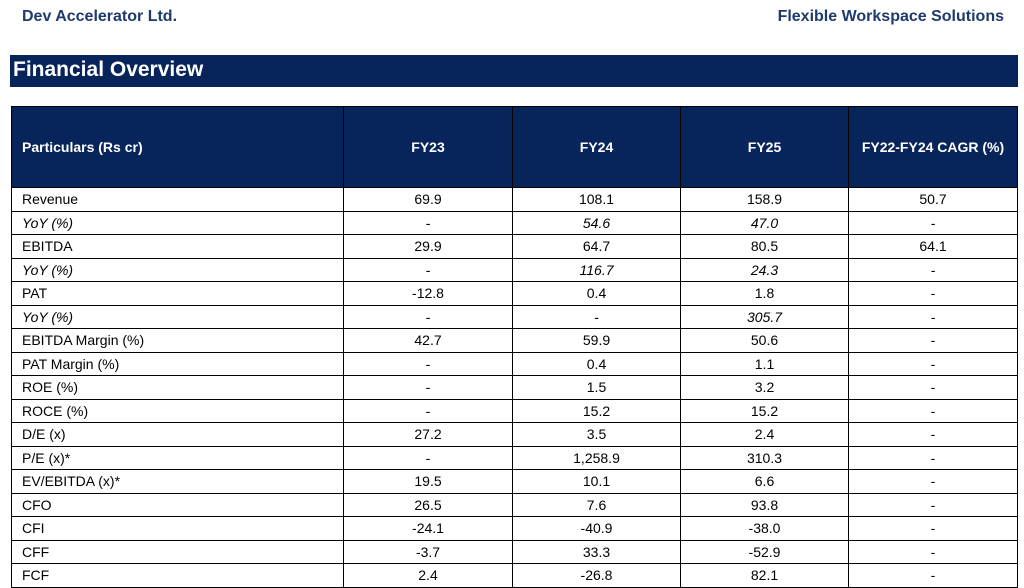 The width and height of the screenshot is (1024, 588). I want to click on row-label: FCF, so click(177, 575).